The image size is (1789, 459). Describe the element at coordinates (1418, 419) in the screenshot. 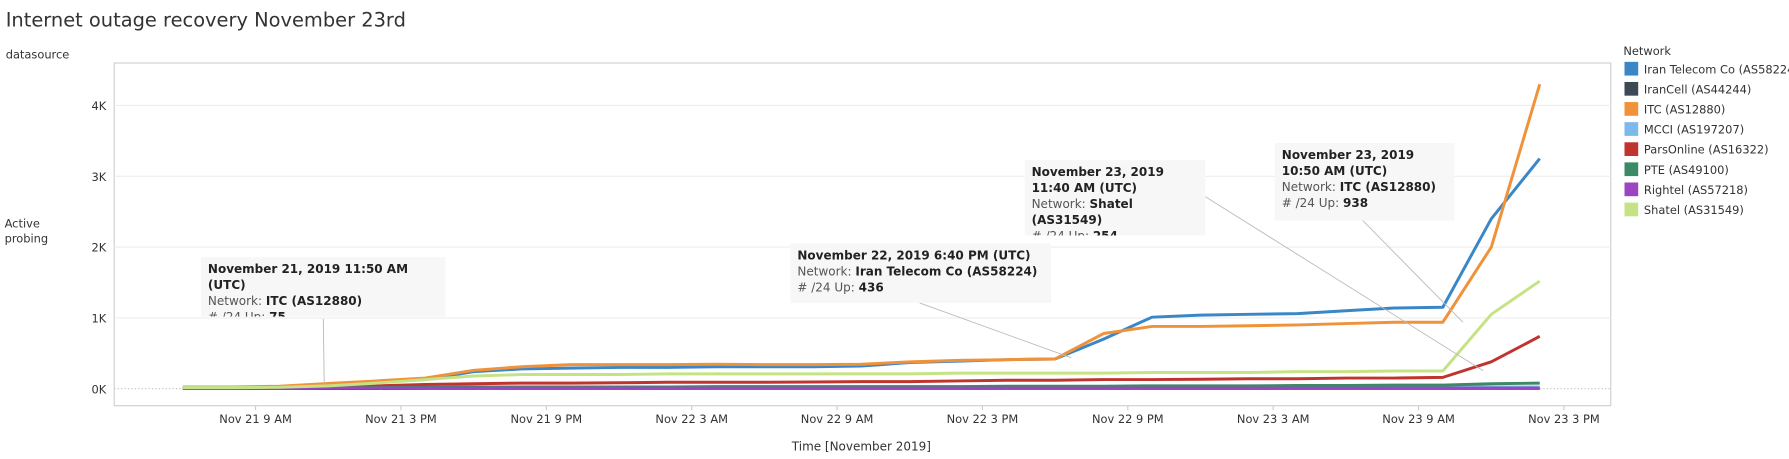

I see `x-tick-label: Nov 23 9 AM` at that location.